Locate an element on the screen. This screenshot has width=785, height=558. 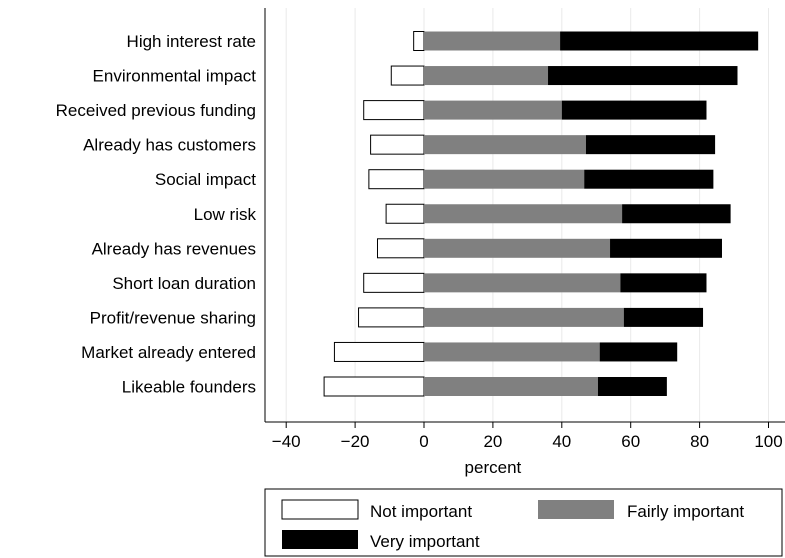
x-tick-label: −40 is located at coordinates (286, 441).